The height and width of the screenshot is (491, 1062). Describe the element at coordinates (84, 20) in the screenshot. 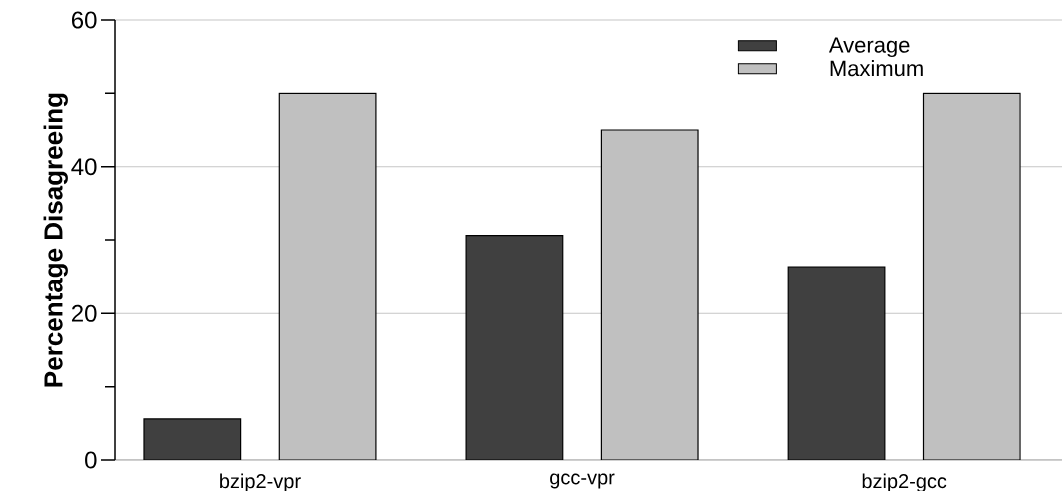

I see `y-tick-label: 60` at that location.